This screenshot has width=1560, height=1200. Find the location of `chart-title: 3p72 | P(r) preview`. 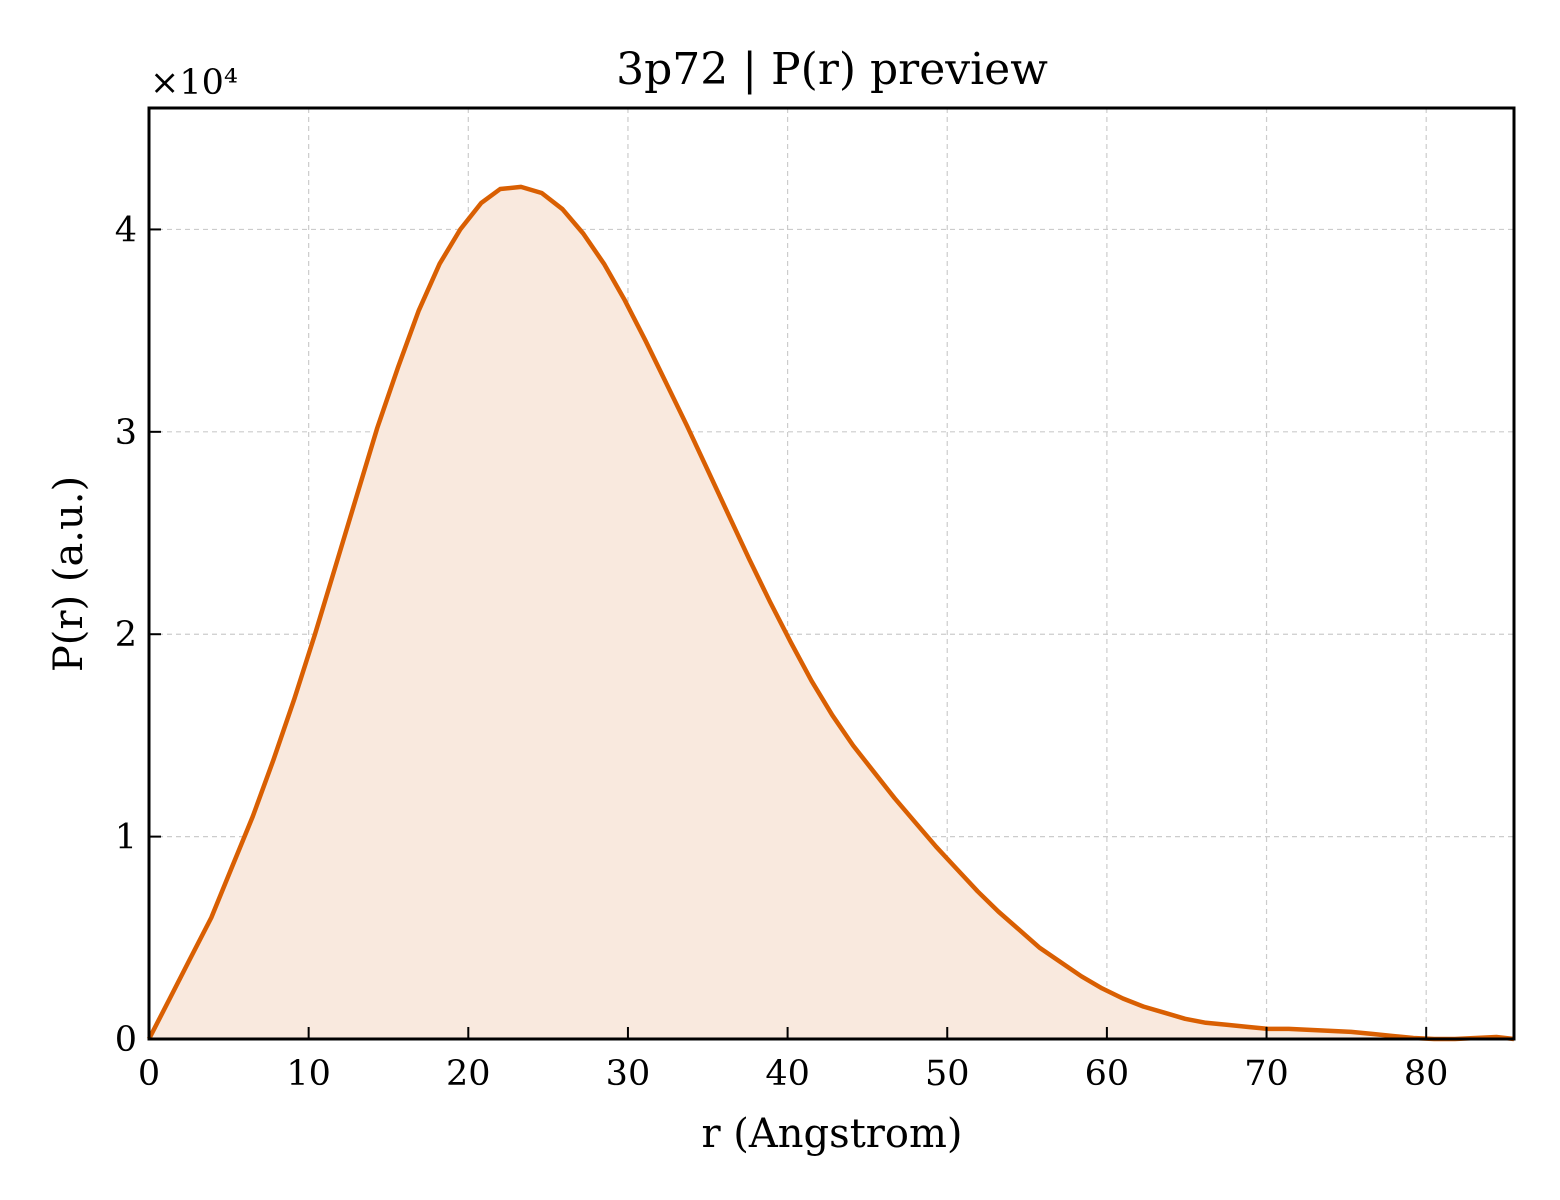

chart-title: 3p72 | P(r) preview is located at coordinates (832, 69).